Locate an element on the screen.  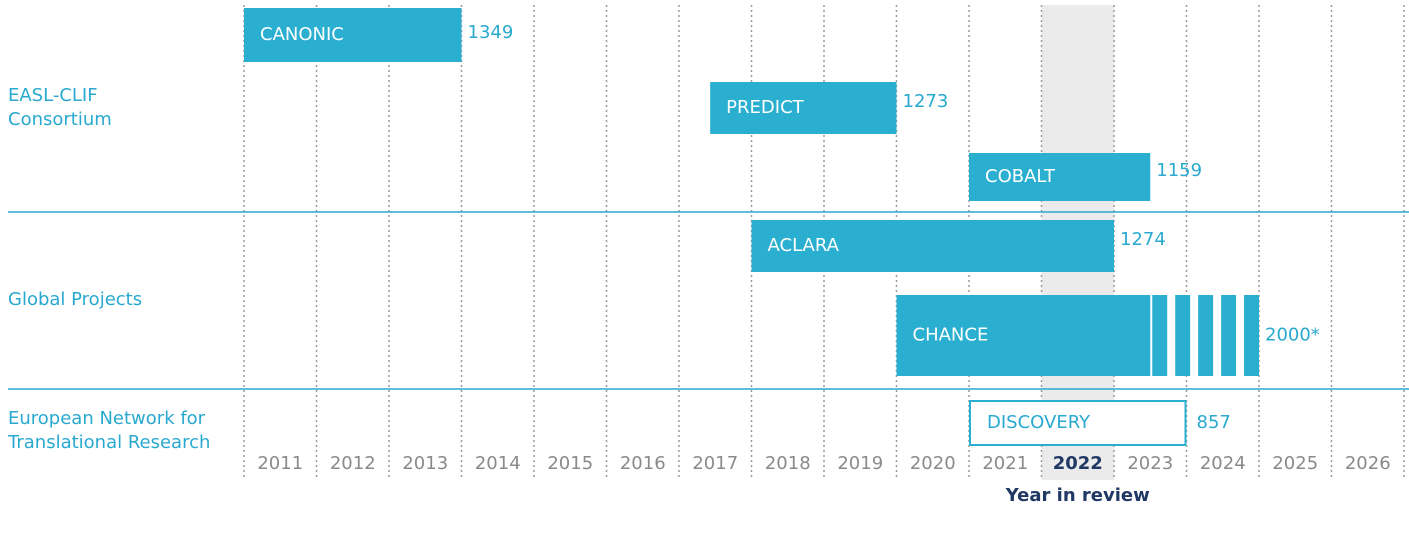
x-tick-label: 2016 is located at coordinates (643, 463).